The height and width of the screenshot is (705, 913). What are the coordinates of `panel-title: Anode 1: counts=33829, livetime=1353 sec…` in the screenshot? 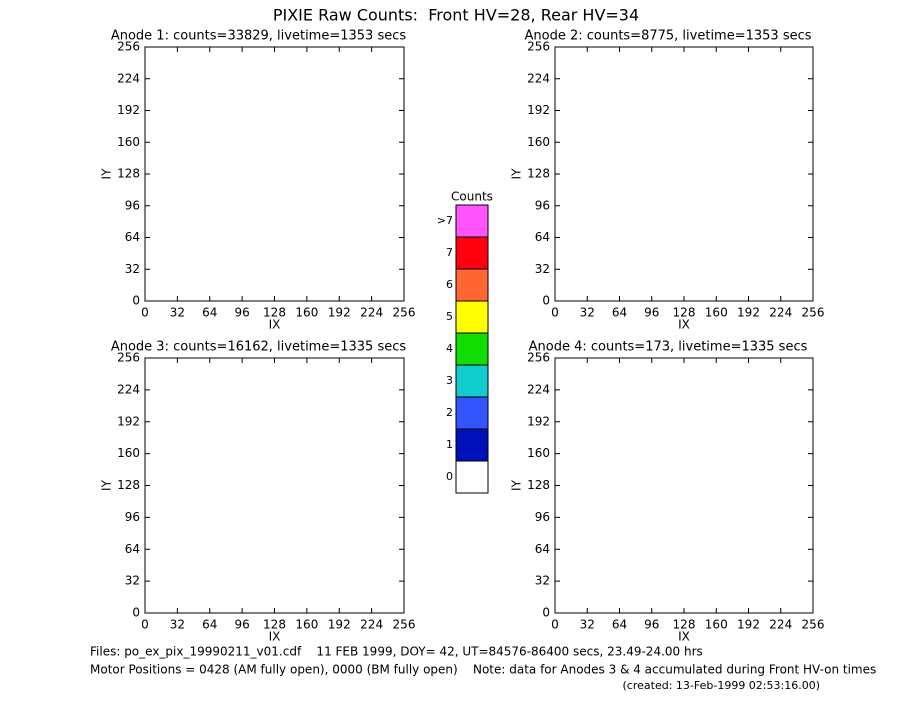 It's located at (259, 36).